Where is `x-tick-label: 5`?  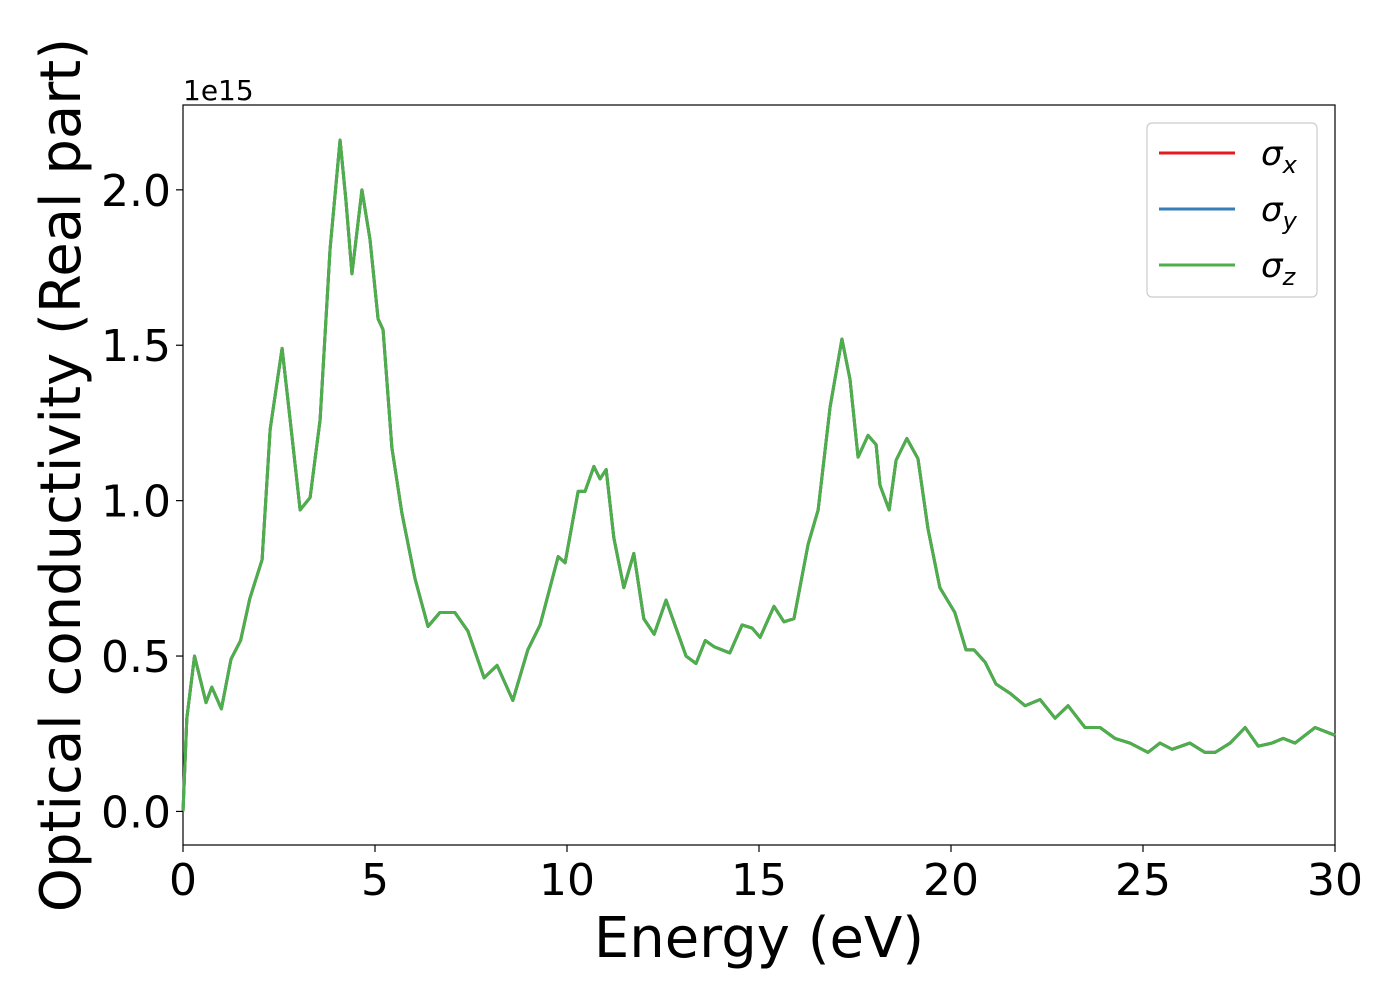
x-tick-label: 5 is located at coordinates (375, 880).